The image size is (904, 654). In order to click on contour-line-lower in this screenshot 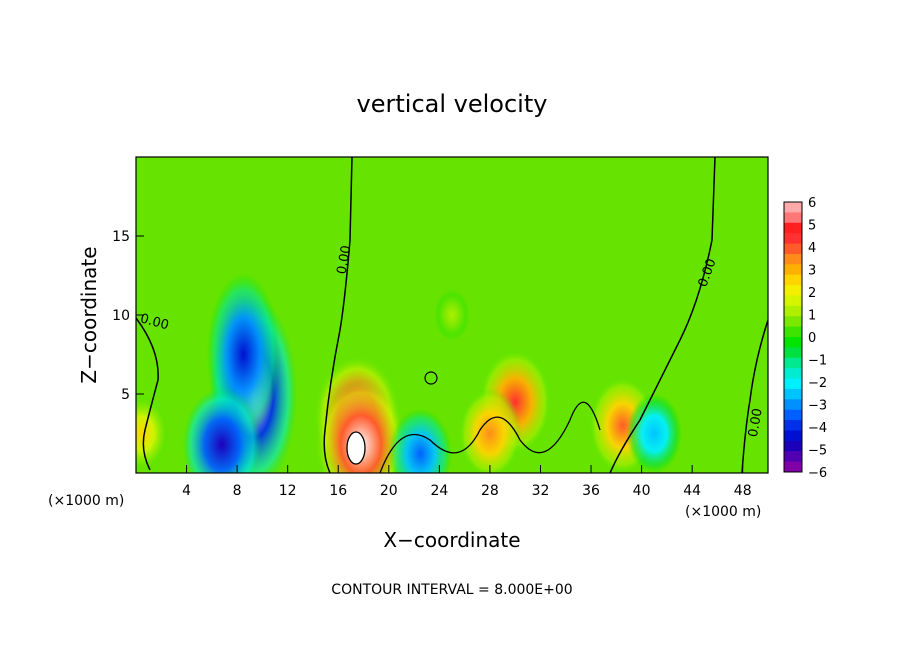, I will do `click(490, 437)`.